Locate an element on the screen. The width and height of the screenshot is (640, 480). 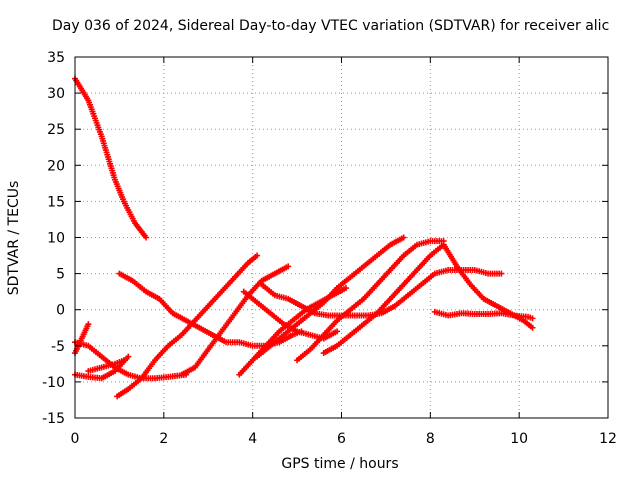
y-tick-label: 15 is located at coordinates (56, 202).